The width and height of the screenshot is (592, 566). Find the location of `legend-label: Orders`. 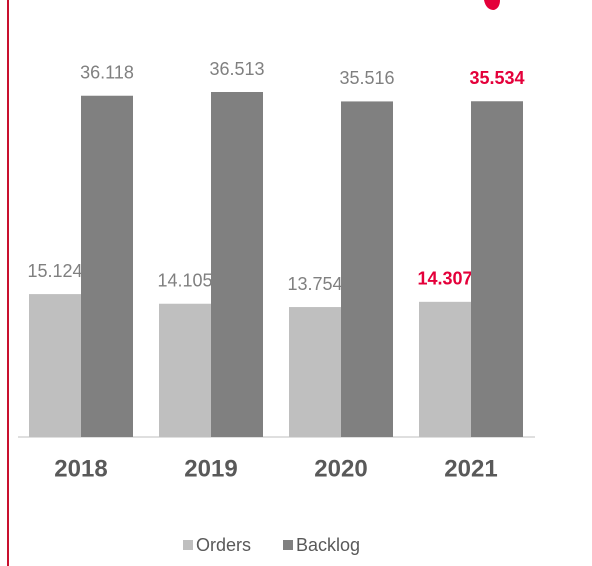

legend-label: Orders is located at coordinates (223, 545).